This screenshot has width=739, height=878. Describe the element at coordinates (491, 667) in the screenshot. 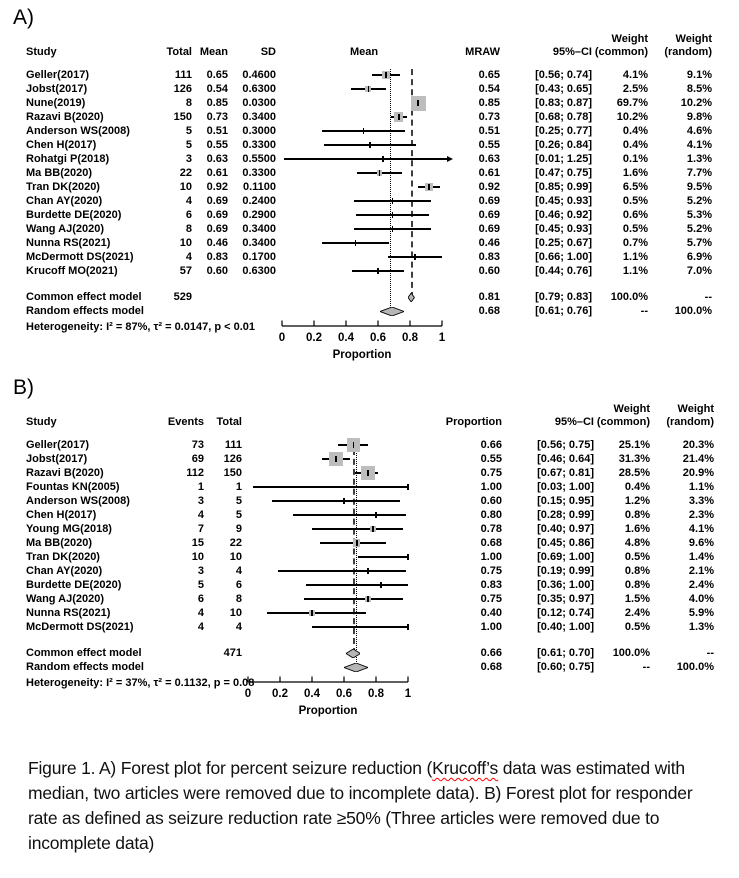

I see `effect-value: 0.68` at that location.